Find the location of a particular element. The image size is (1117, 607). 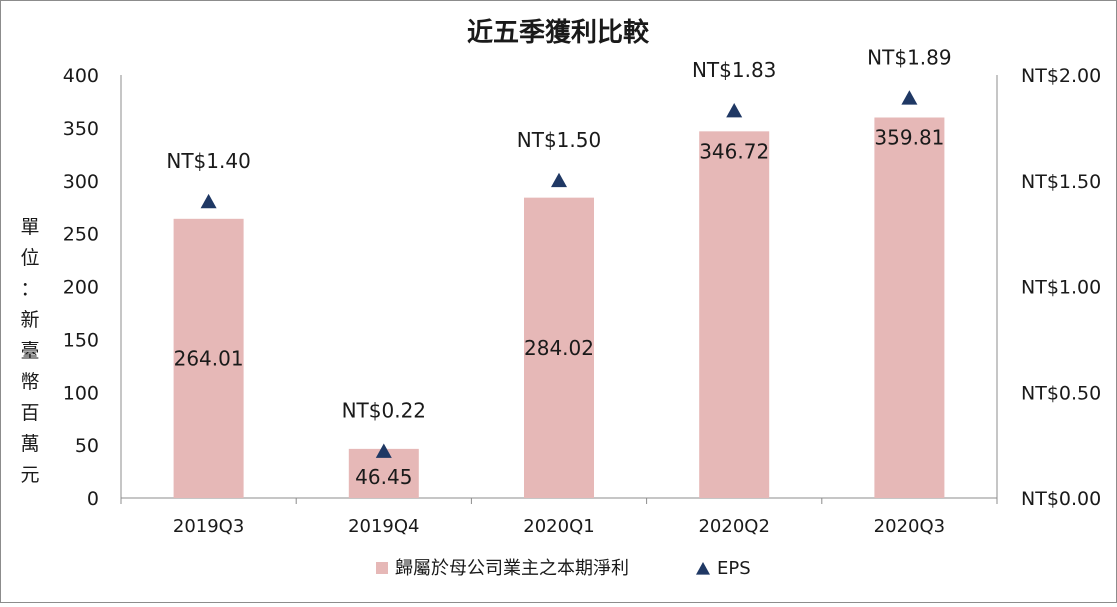

y-axis-label-char: 幣 is located at coordinates (29, 382).